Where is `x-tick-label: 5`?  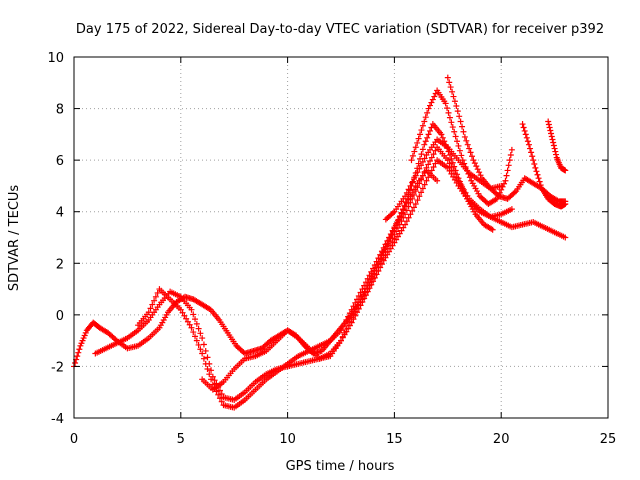 x-tick-label: 5 is located at coordinates (181, 439).